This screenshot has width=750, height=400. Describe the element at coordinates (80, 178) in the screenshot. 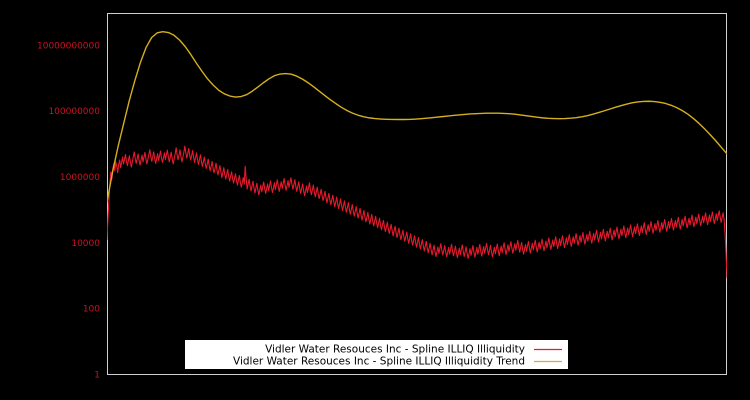

I see `y-tick-label: 1000000` at that location.